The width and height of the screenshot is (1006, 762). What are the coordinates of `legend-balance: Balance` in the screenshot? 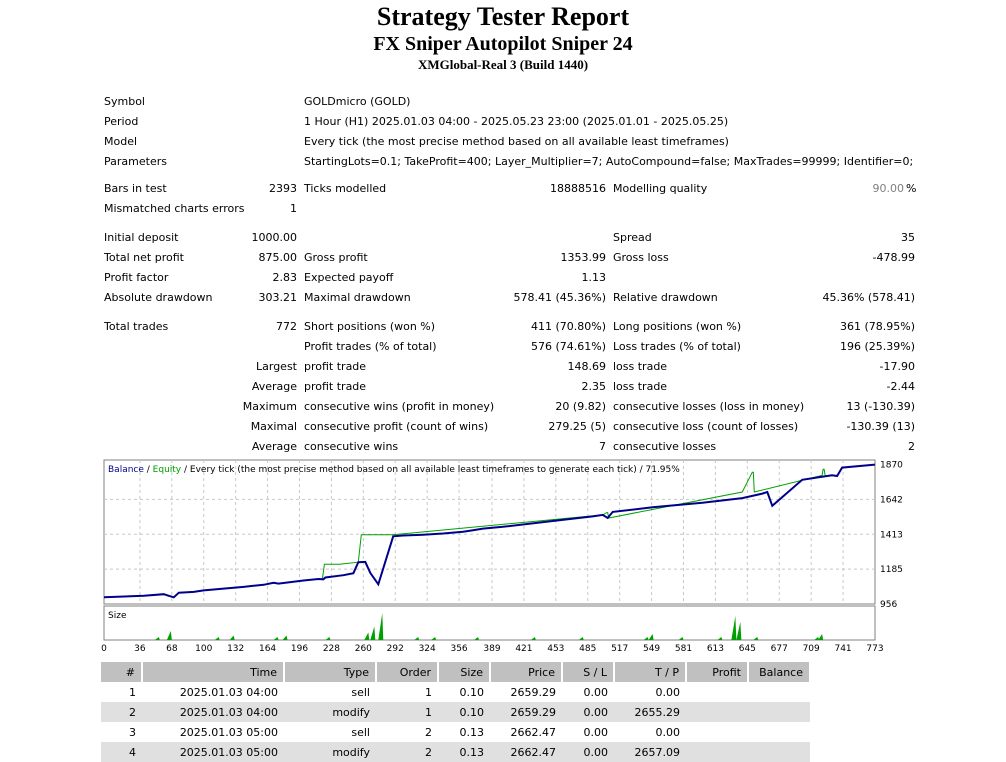 It's located at (126, 470).